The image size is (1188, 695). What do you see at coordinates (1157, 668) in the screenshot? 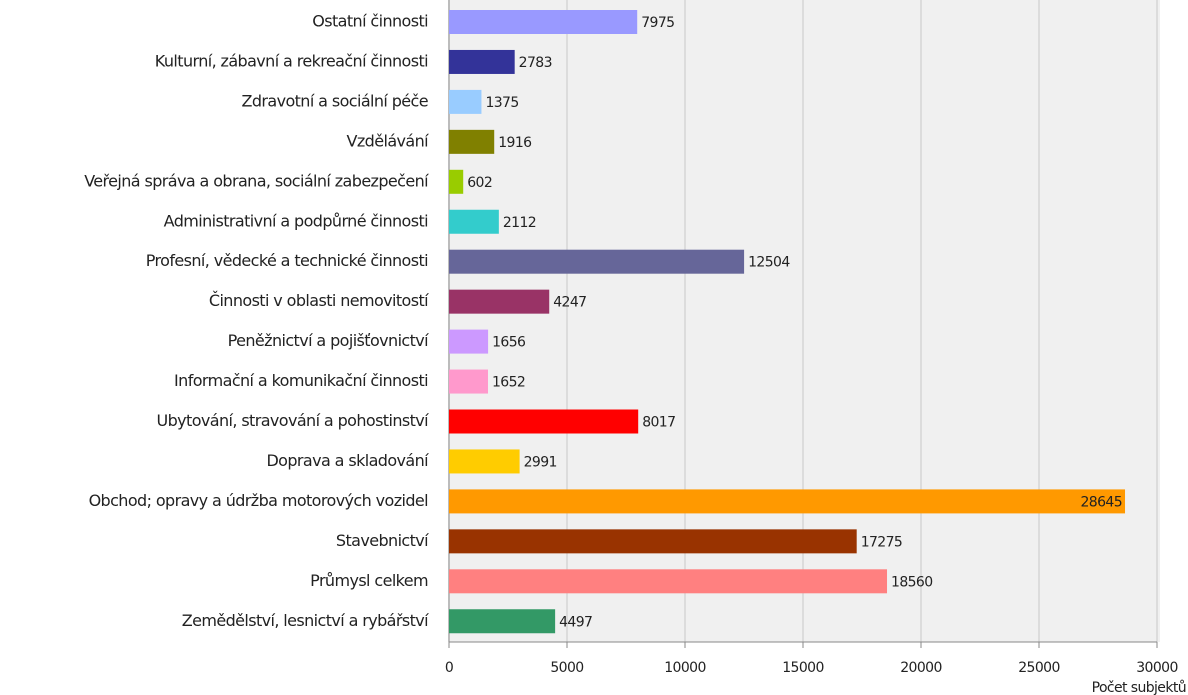
I see `x-tick-label: 30000` at bounding box center [1157, 668].